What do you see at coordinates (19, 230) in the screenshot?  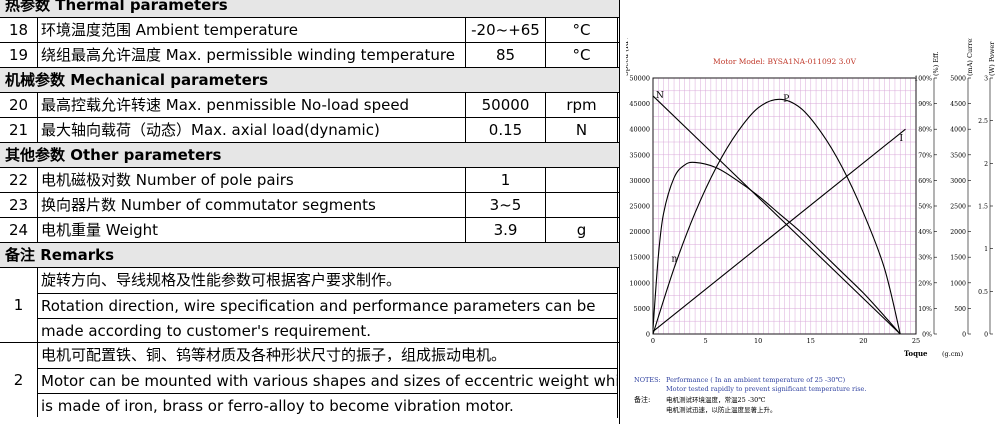 I see `row-number: 24` at bounding box center [19, 230].